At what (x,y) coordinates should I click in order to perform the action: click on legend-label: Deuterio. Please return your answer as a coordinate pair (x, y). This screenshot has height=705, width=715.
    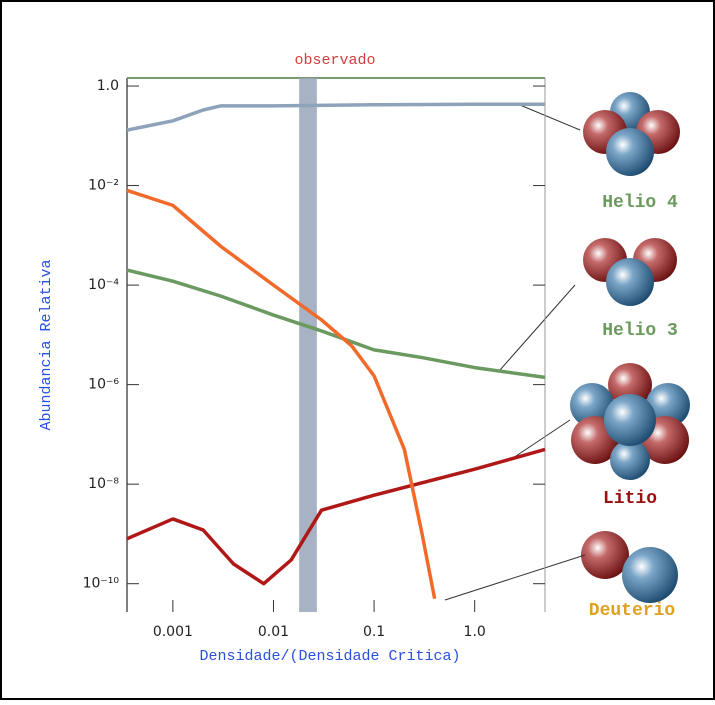
    Looking at the image, I should click on (632, 611).